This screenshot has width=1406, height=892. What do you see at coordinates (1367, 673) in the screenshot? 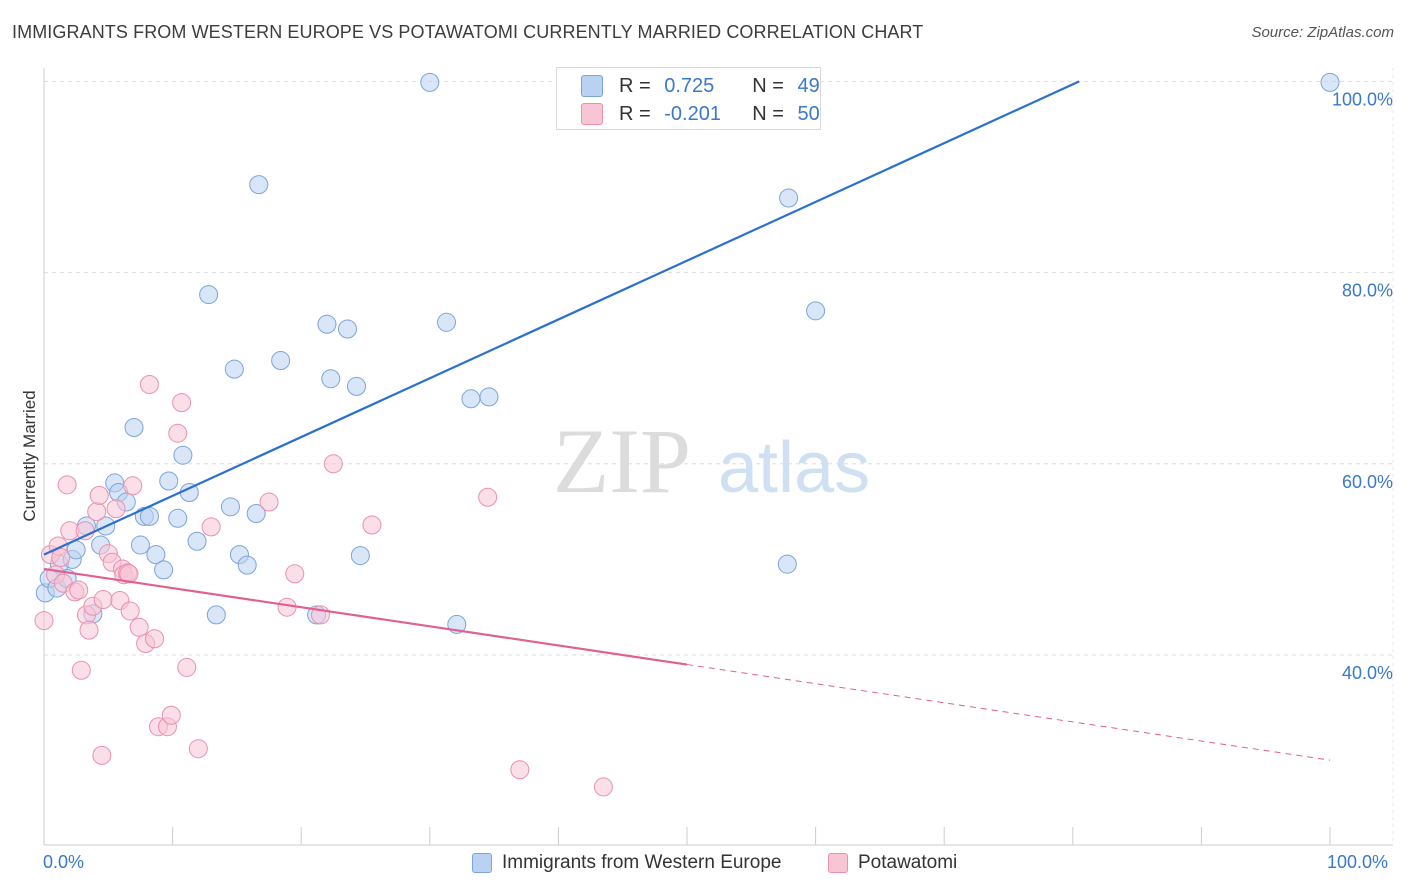
I see `y-tick-label: 40.0%` at bounding box center [1367, 673].